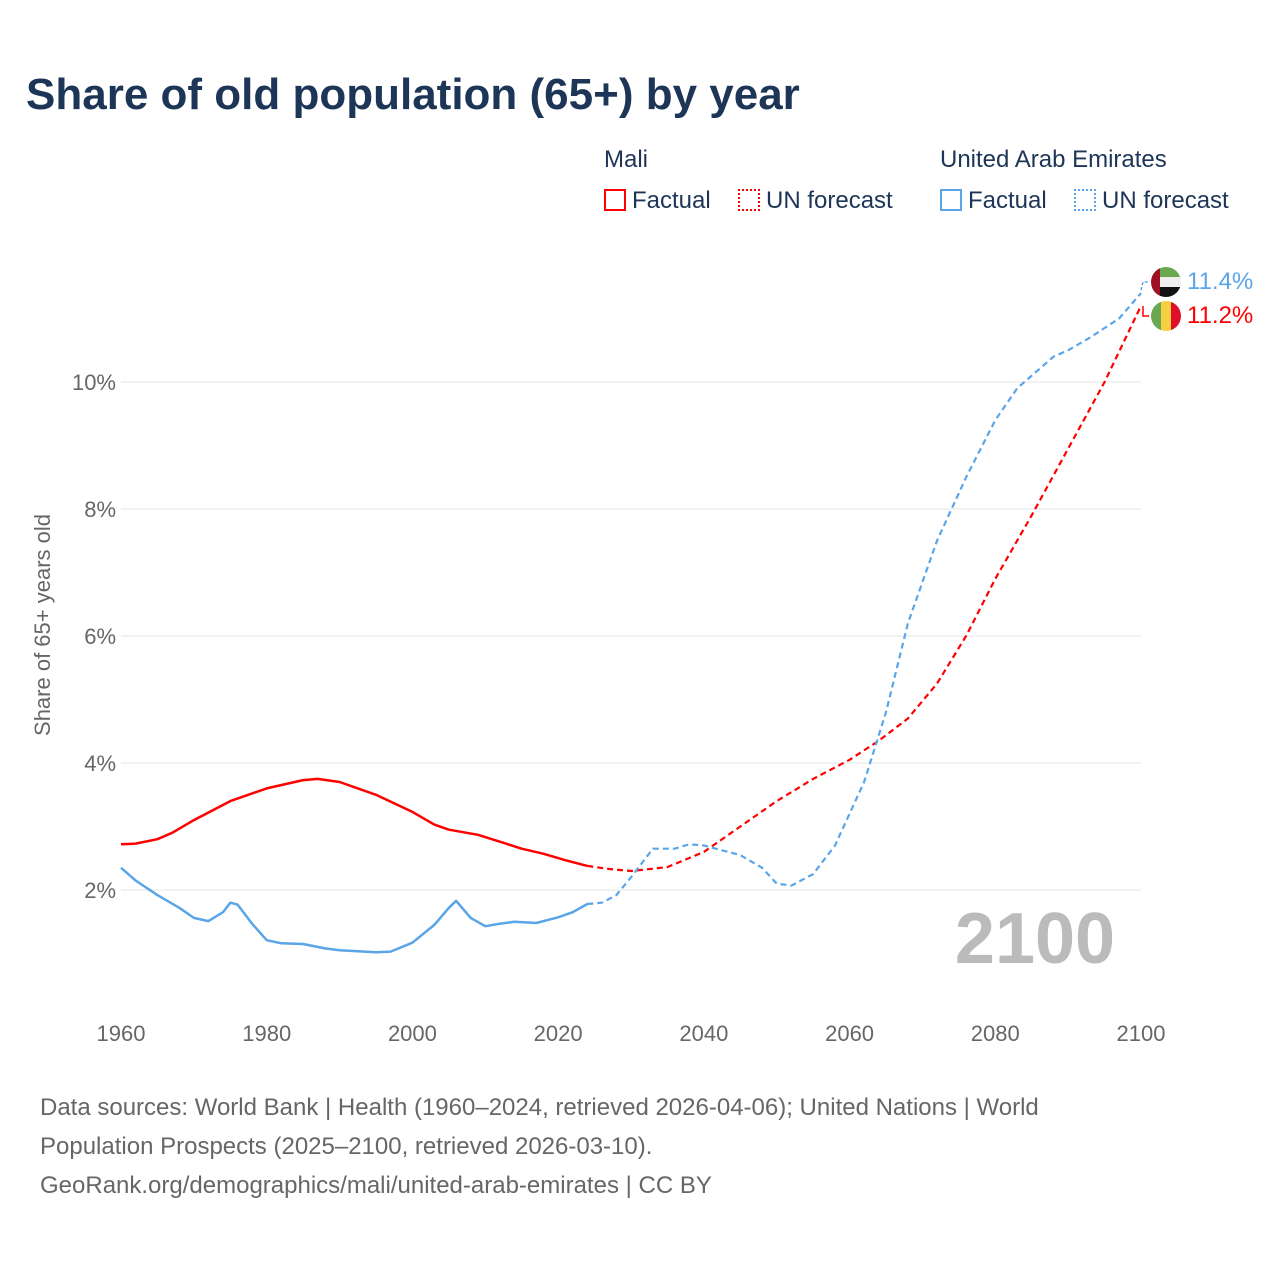 This screenshot has height=1280, width=1280. Describe the element at coordinates (1220, 281) in the screenshot. I see `uae-end-label: 11.4%` at that location.